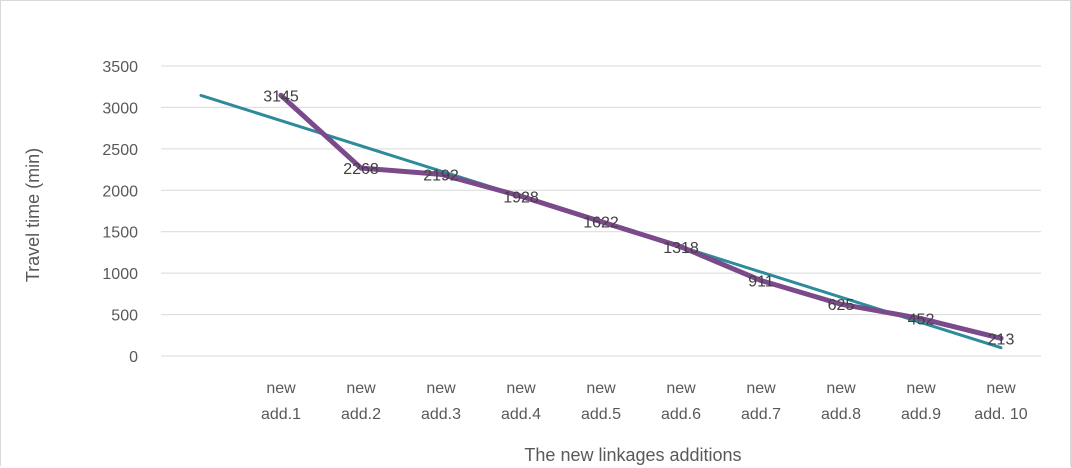  What do you see at coordinates (120, 67) in the screenshot?
I see `y-tick-label: 3500` at bounding box center [120, 67].